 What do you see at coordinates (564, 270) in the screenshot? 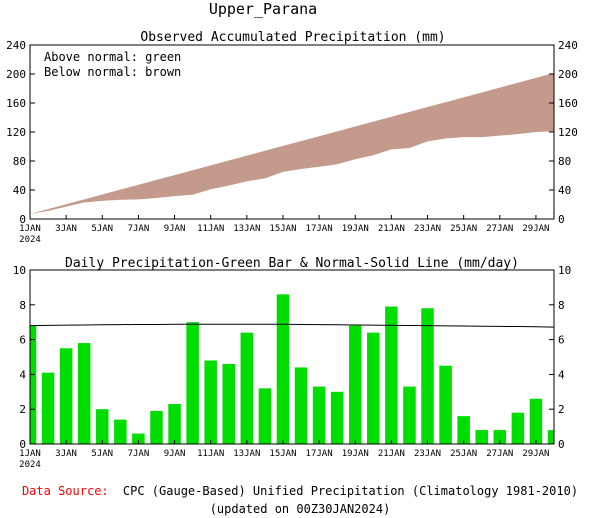
I see `y-tick-label-right: 10` at bounding box center [564, 270].